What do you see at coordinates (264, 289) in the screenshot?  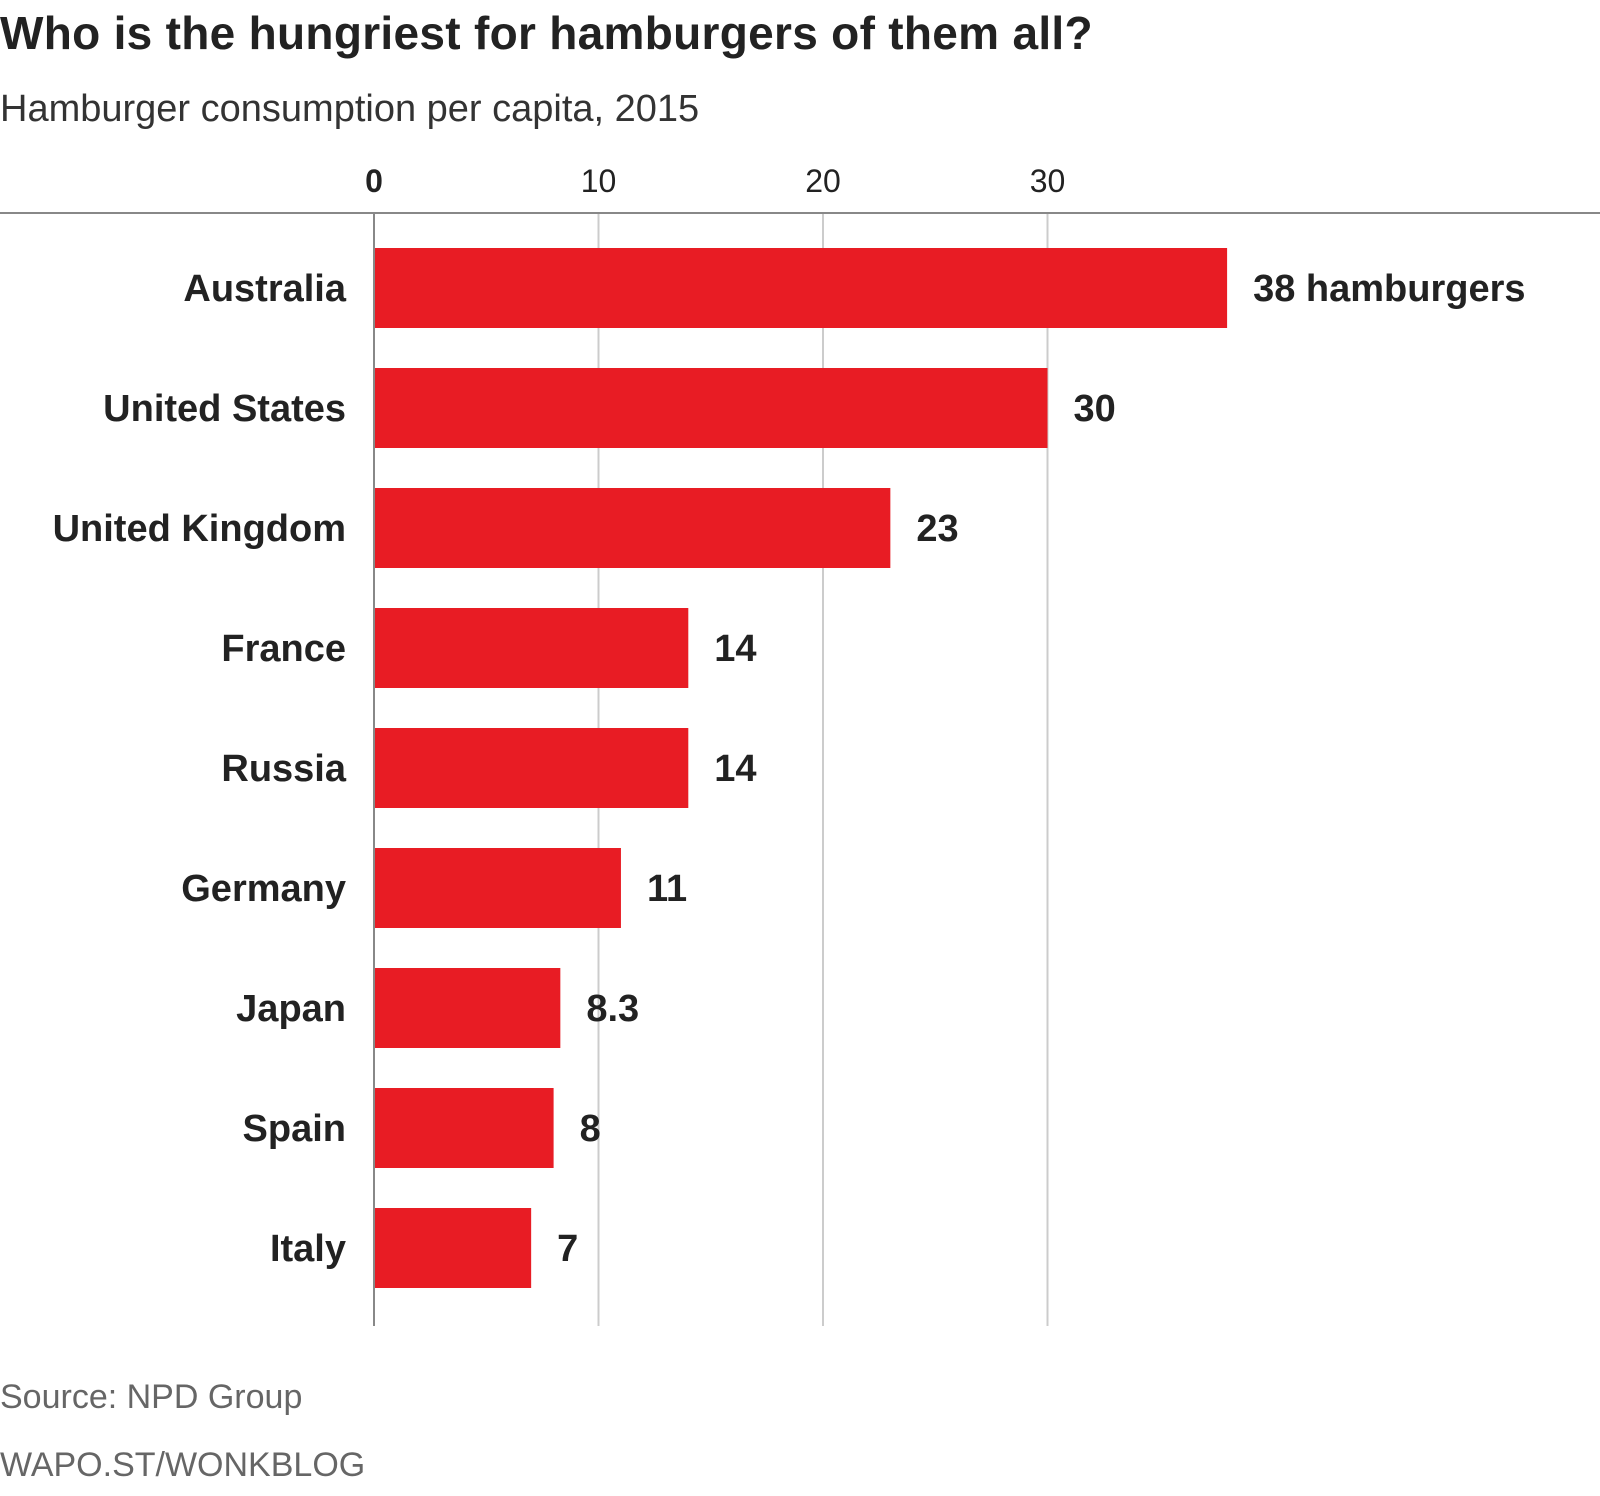 I see `category-label: Australia` at bounding box center [264, 289].